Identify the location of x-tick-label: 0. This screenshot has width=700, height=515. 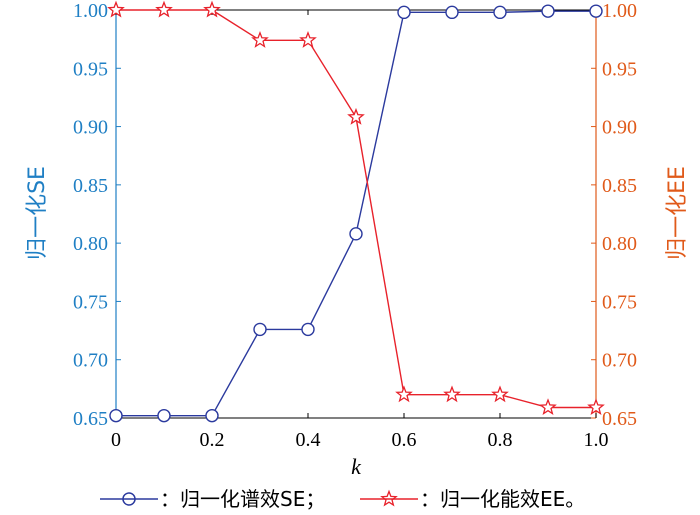
(116, 440).